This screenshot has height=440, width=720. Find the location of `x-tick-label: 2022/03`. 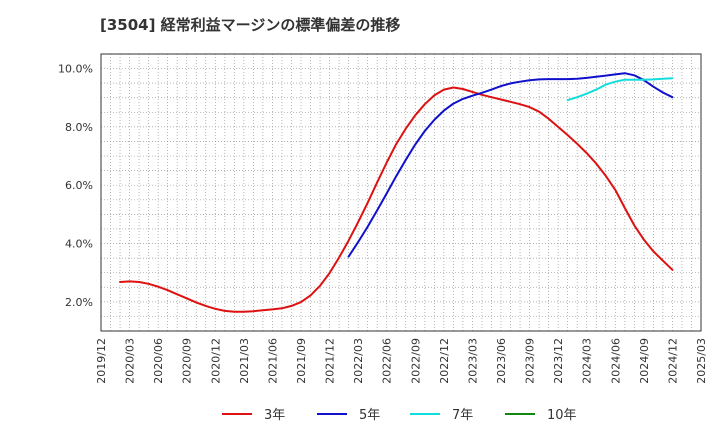

x-tick-label: 2022/03 is located at coordinates (358, 361).